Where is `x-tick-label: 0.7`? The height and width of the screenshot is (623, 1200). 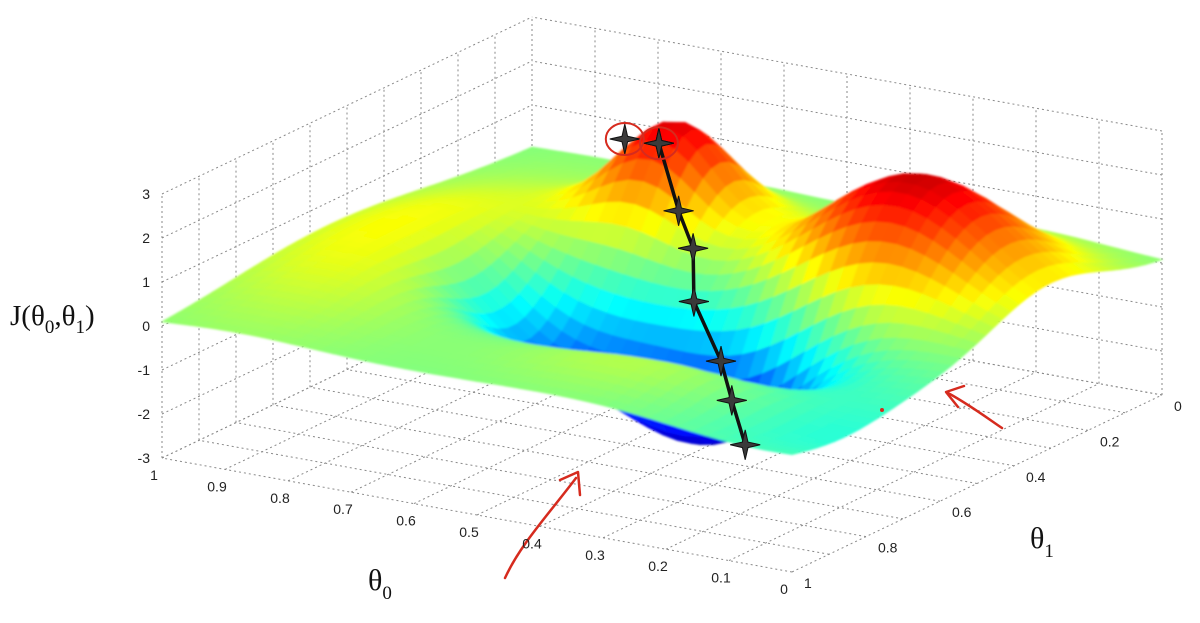 x-tick-label: 0.7 is located at coordinates (343, 509).